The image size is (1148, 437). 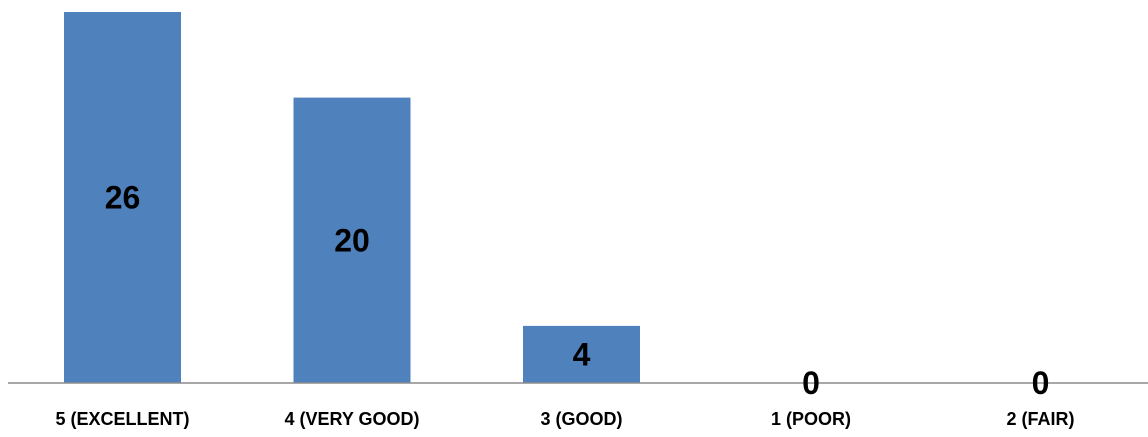 I want to click on x-tick-label-4-very-good: 4 (VERY GOOD), so click(x=351, y=419).